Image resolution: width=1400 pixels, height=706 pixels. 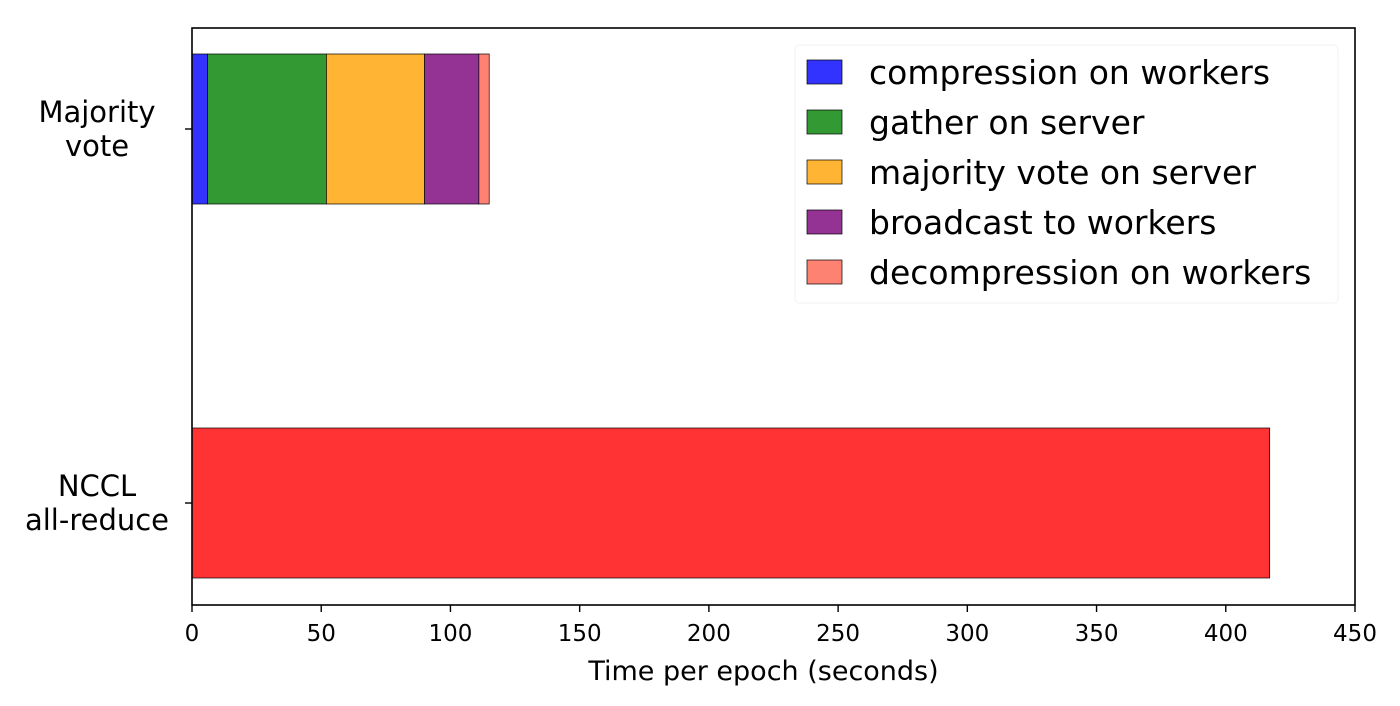 What do you see at coordinates (96, 112) in the screenshot?
I see `category-label-majority: Majority` at bounding box center [96, 112].